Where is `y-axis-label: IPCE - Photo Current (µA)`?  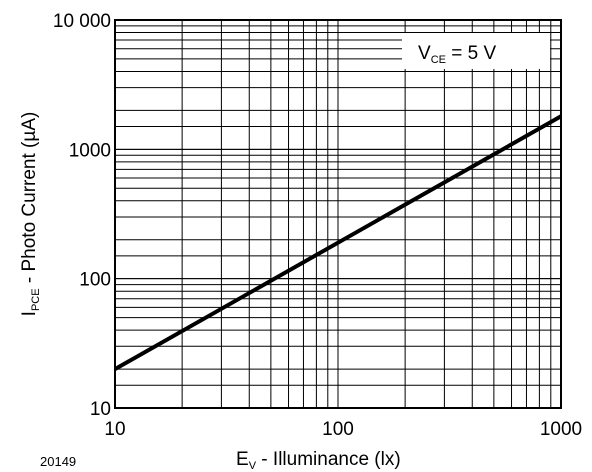 y-axis-label: IPCE - Photo Current (µA) is located at coordinates (30, 214).